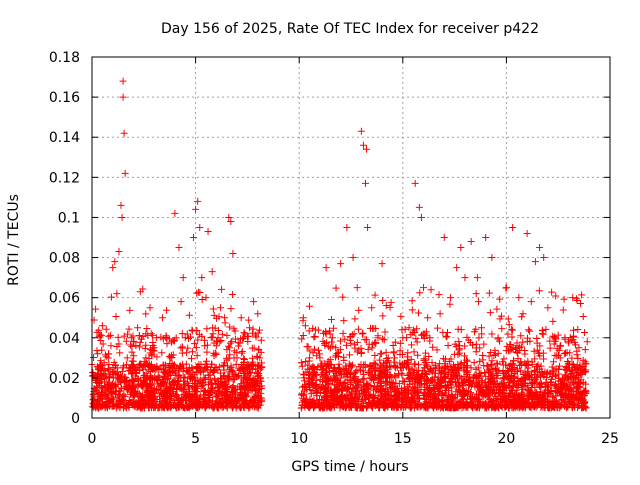 The width and height of the screenshot is (640, 485). I want to click on y-tick-label: 0.08, so click(64, 259).